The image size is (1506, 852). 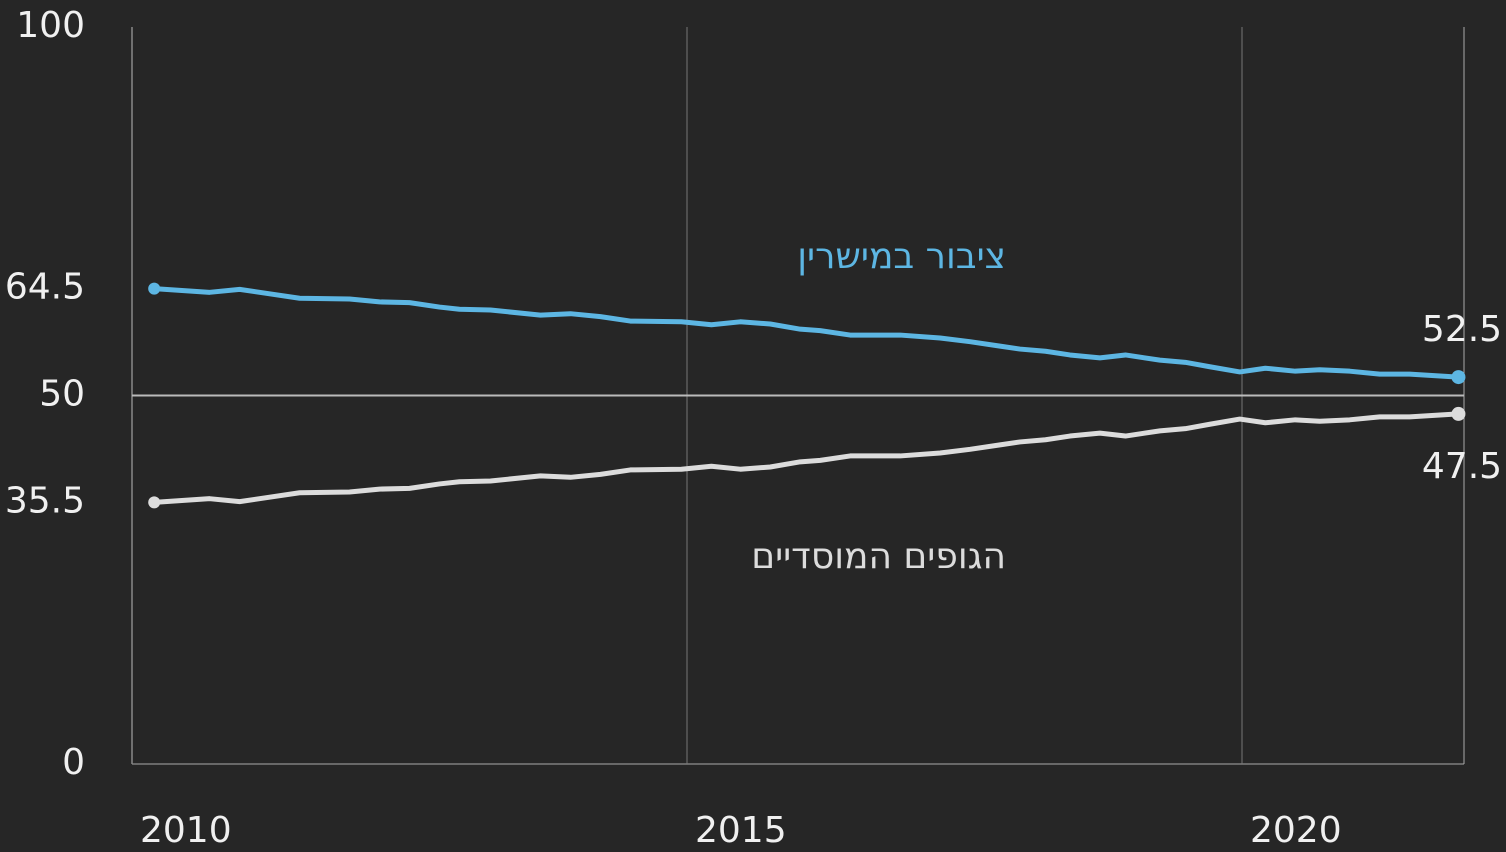 What do you see at coordinates (741, 830) in the screenshot?
I see `x-tick-label: 2015` at bounding box center [741, 830].